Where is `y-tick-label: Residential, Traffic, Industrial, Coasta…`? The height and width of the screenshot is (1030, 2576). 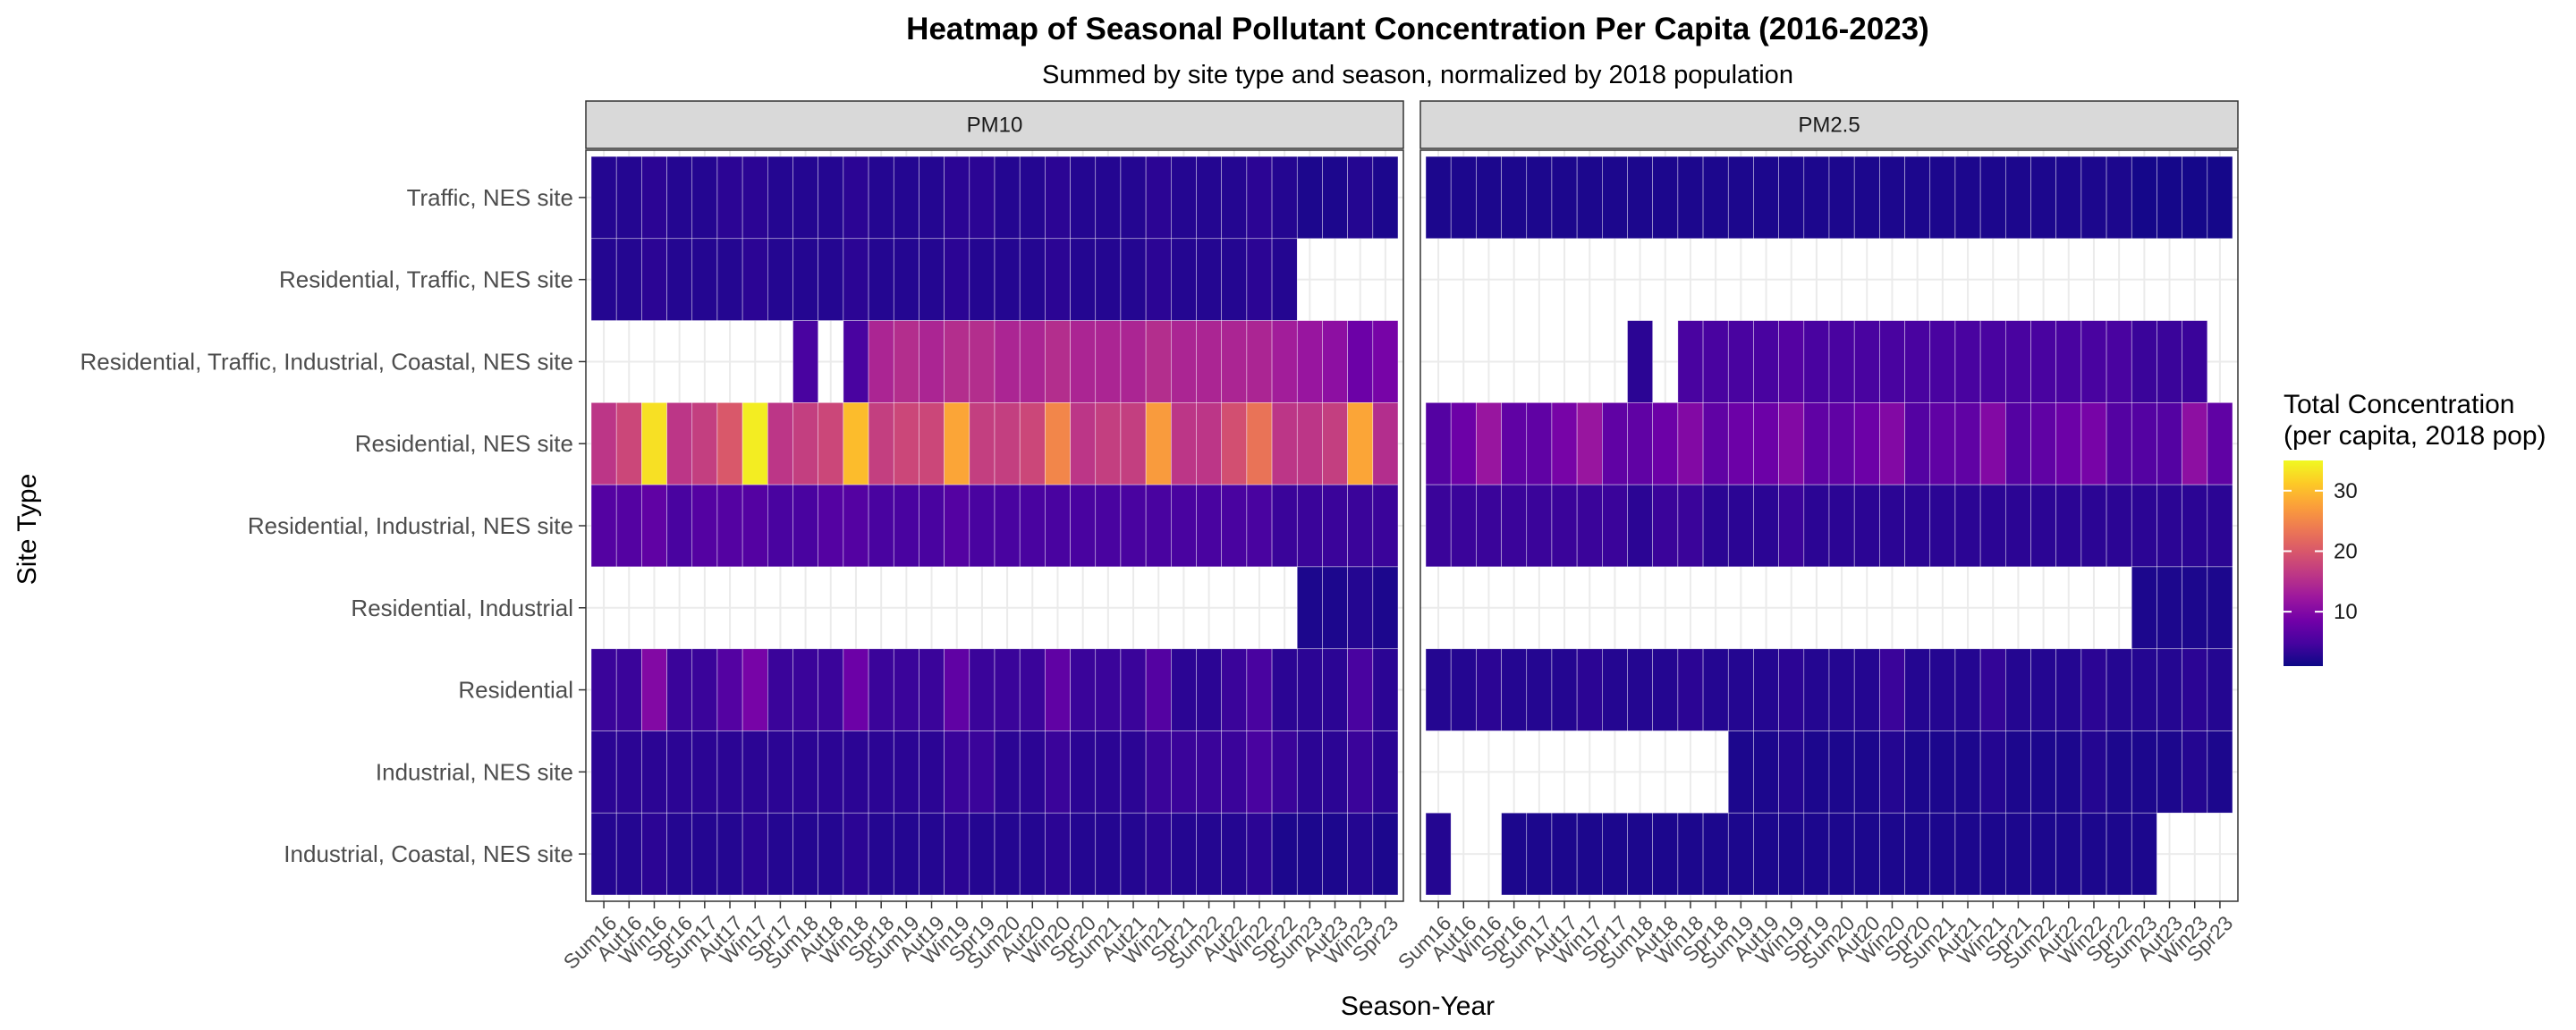
y-tick-label: Residential, Traffic, Industrial, Coasta… is located at coordinates (326, 362).